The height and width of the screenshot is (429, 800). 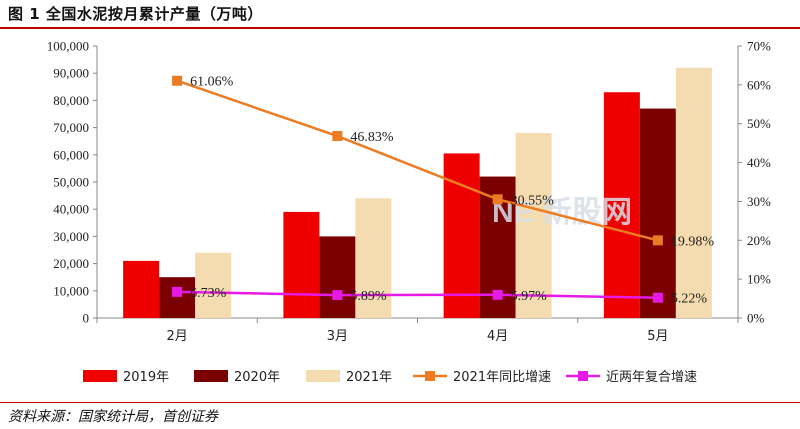 What do you see at coordinates (759, 279) in the screenshot?
I see `right-tick-label: 10%` at bounding box center [759, 279].